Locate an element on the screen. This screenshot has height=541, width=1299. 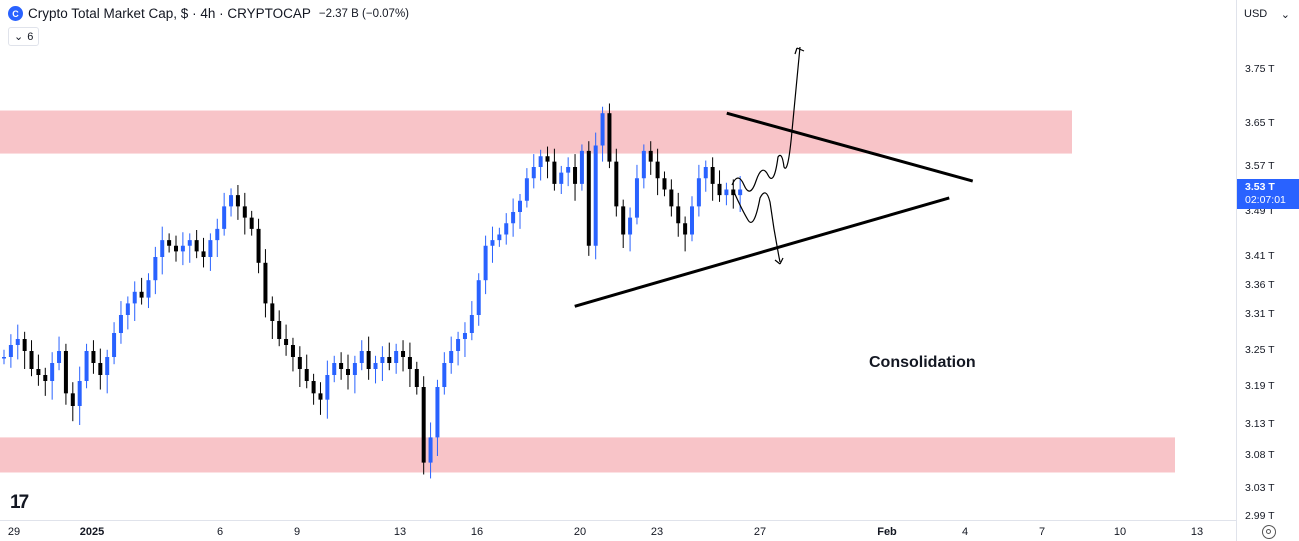
price-tick-label: 3.08 T is located at coordinates (1260, 455).